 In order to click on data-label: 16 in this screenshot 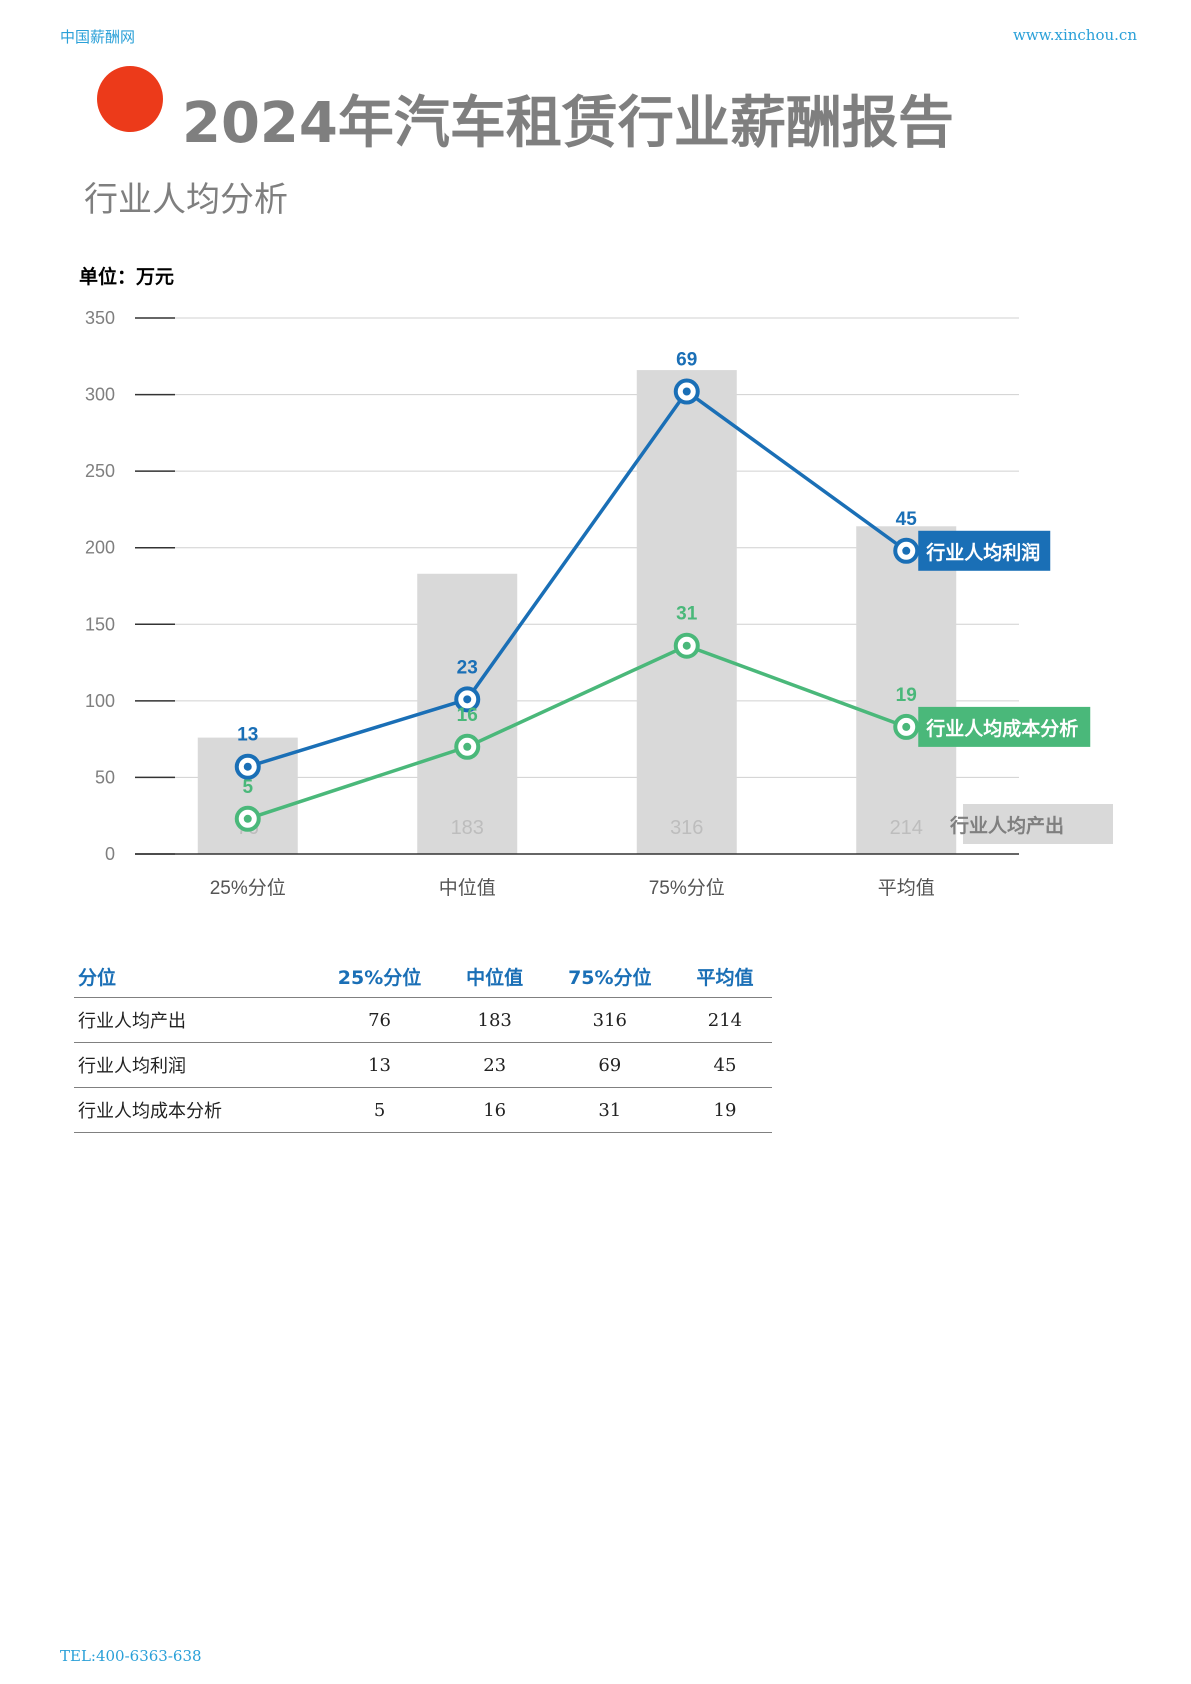, I will do `click(467, 715)`.